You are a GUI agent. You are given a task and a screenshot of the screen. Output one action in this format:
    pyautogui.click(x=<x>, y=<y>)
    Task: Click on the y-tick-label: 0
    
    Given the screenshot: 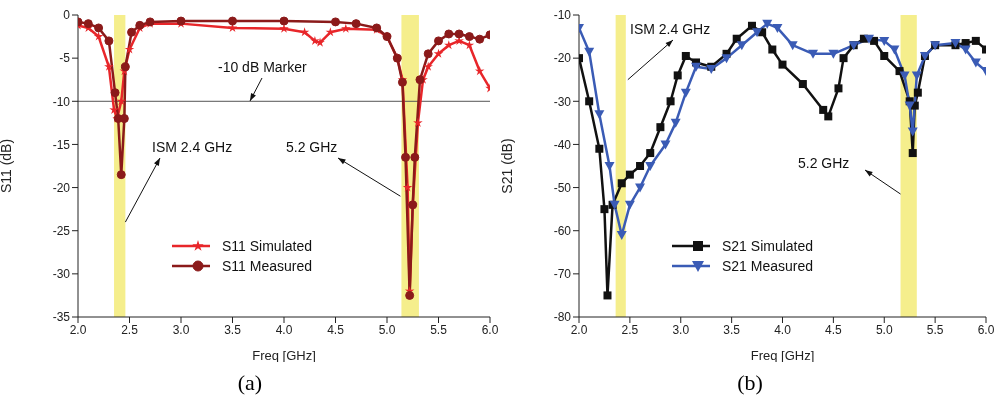 What is the action you would take?
    pyautogui.click(x=67, y=15)
    